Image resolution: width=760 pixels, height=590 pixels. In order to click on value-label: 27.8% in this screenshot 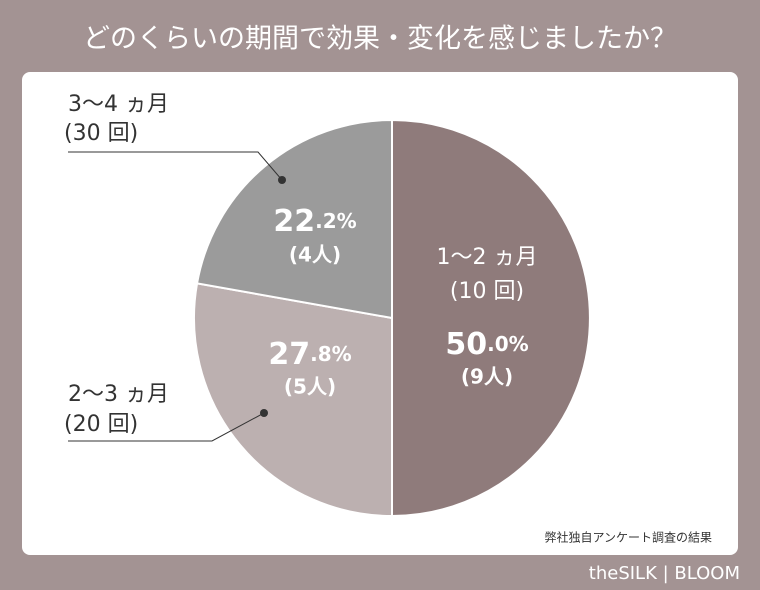, I will do `click(309, 354)`.